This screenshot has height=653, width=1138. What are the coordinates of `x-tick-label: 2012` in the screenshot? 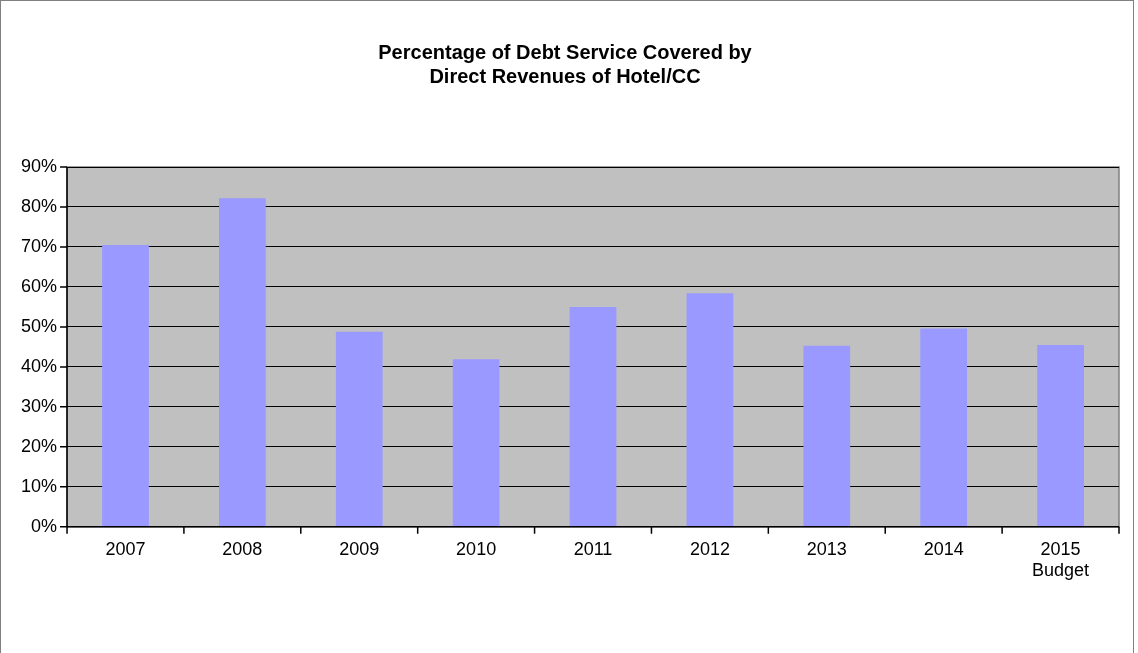 It's located at (709, 548).